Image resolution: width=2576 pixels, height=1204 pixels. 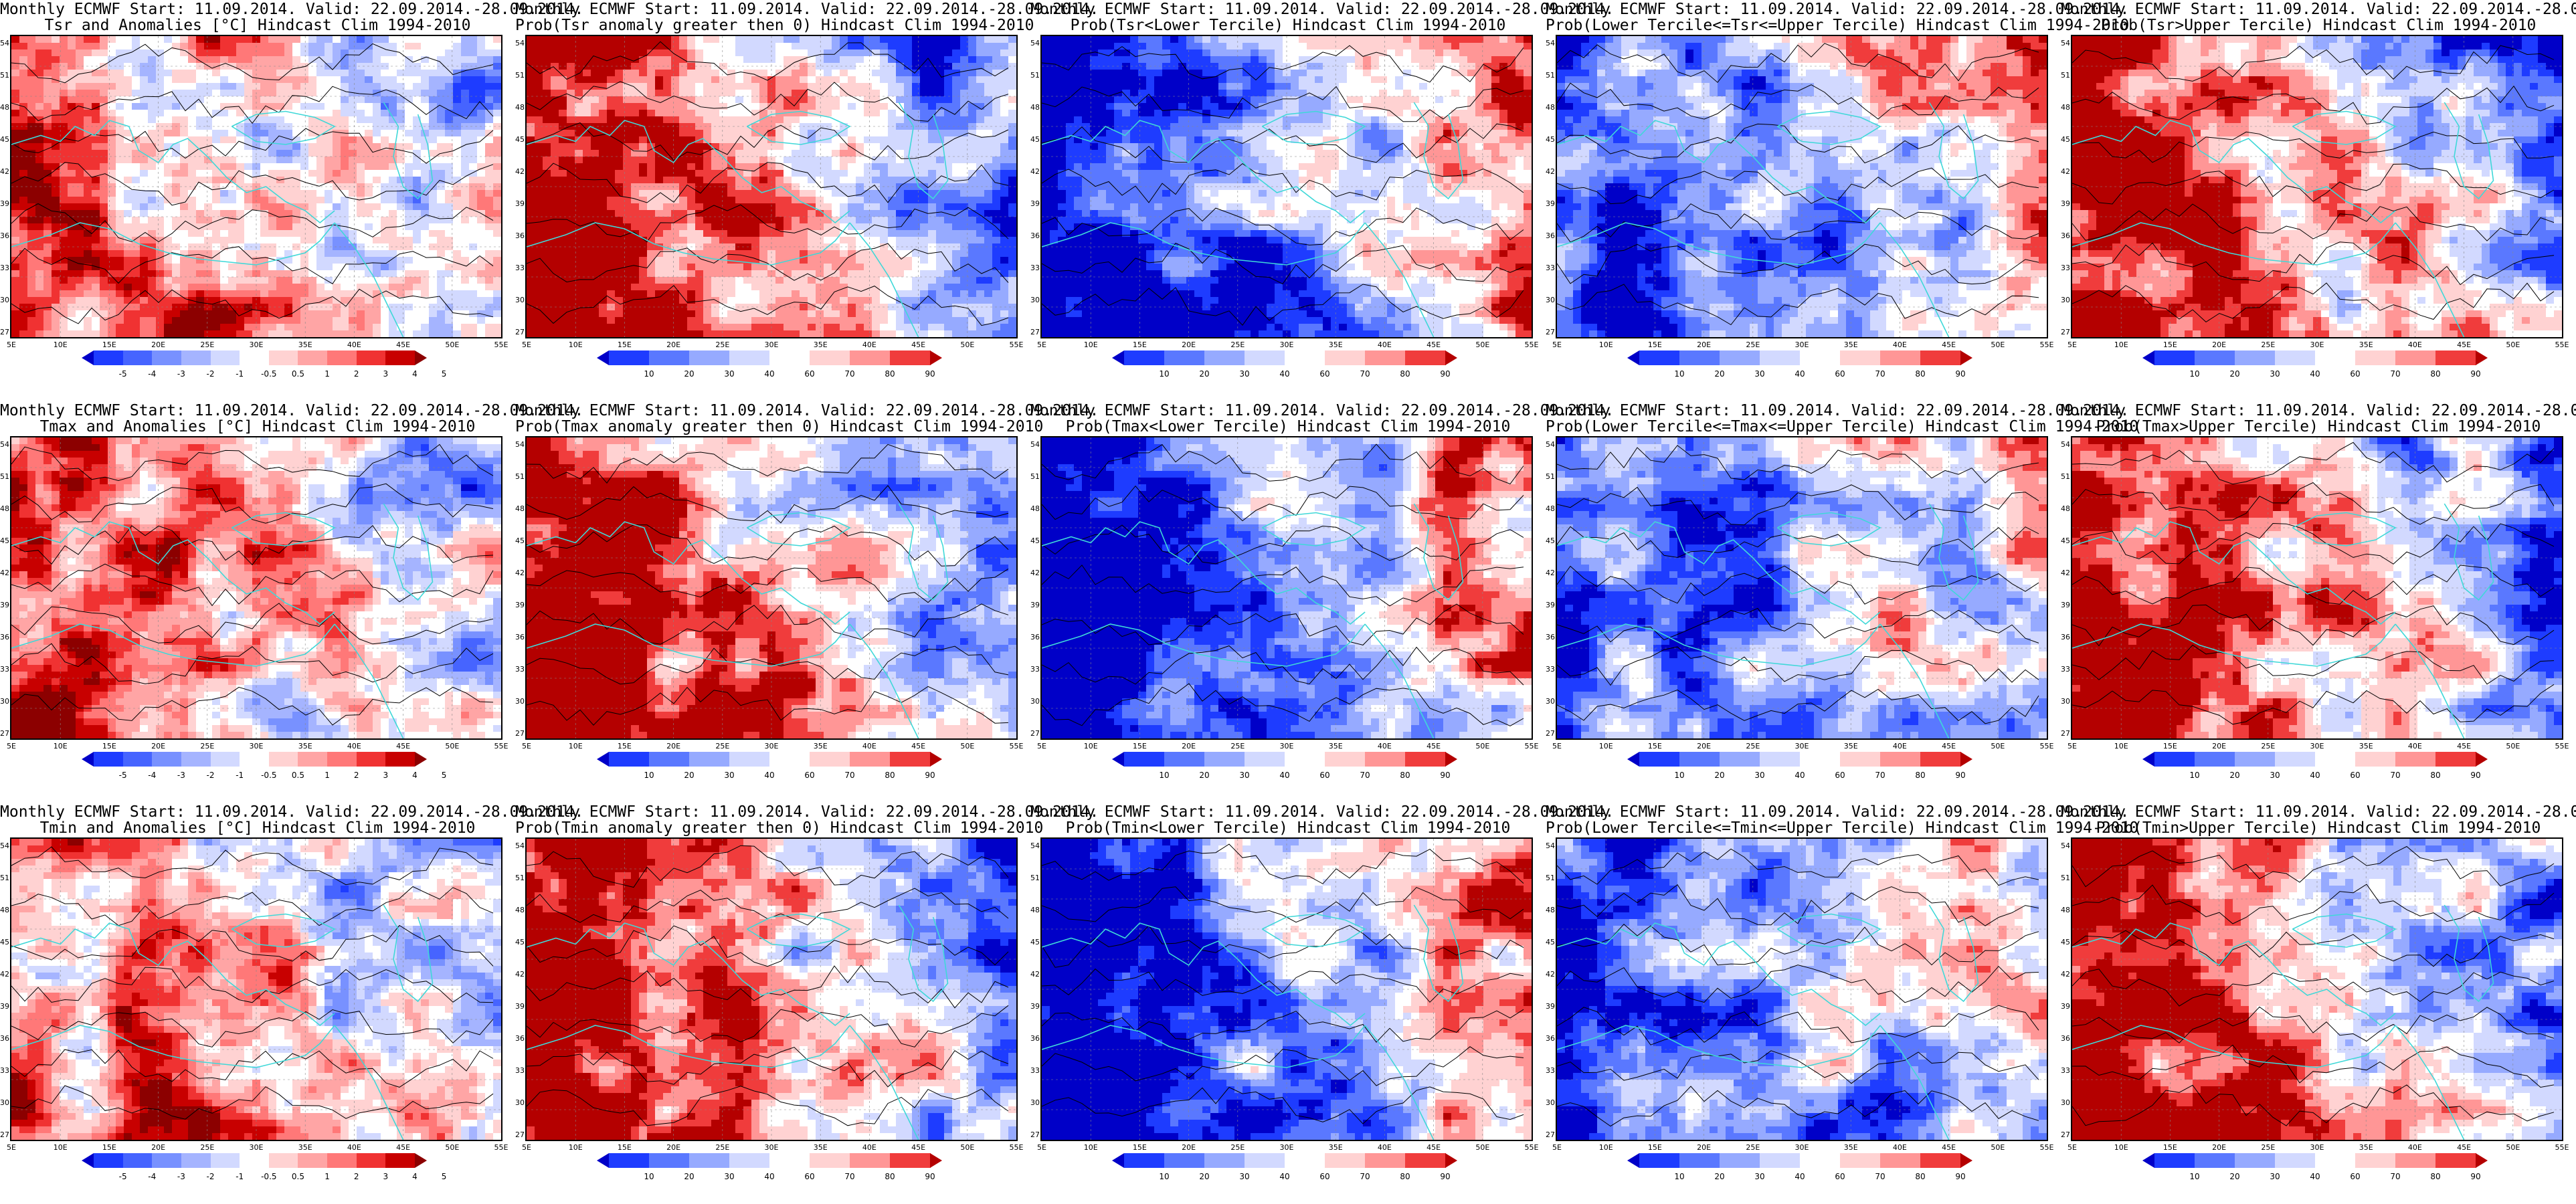 I want to click on lat-label: 39N, so click(x=7, y=203).